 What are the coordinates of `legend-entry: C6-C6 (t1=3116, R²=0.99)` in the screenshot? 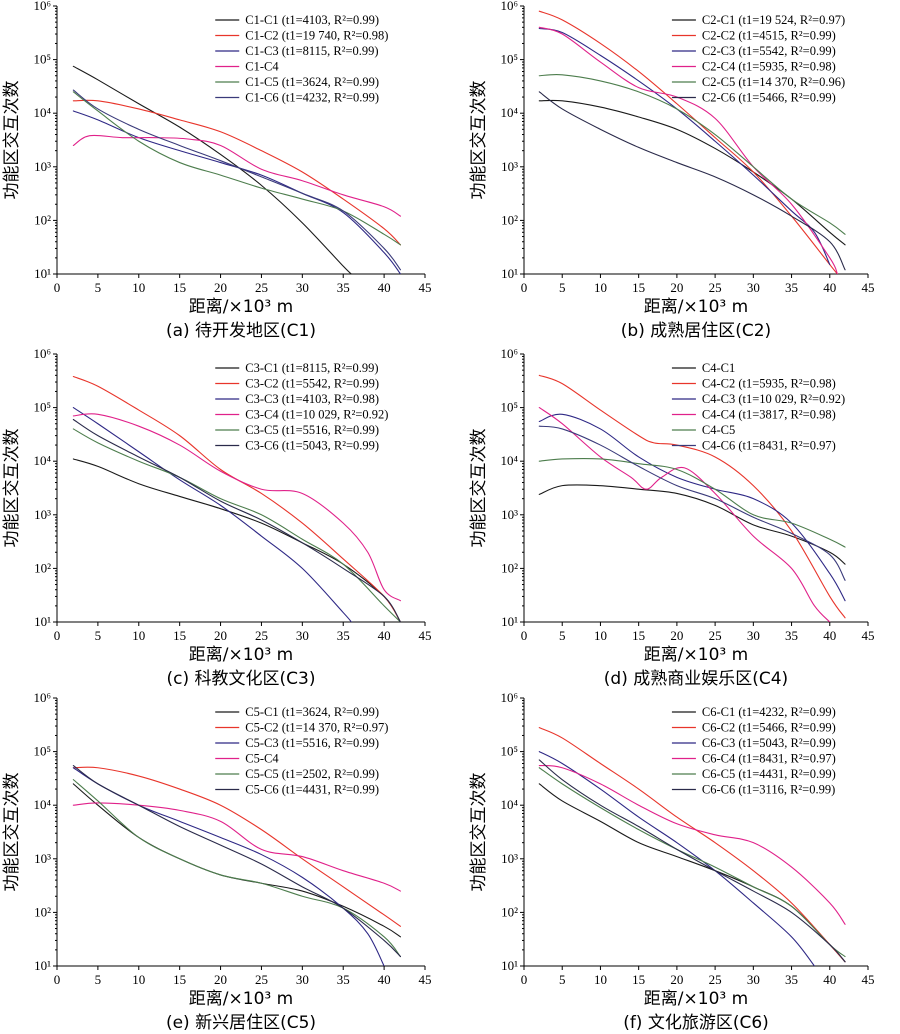 It's located at (768, 790).